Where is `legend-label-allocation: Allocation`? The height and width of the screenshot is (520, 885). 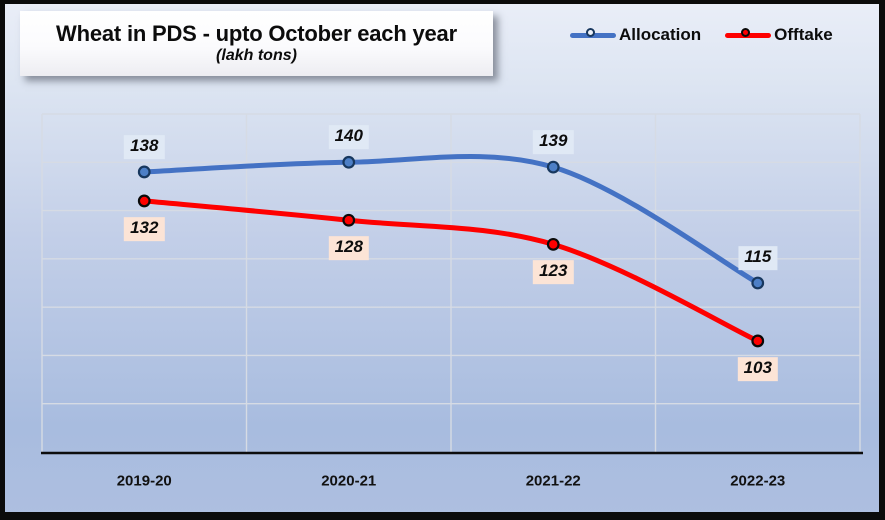
legend-label-allocation: Allocation is located at coordinates (660, 34).